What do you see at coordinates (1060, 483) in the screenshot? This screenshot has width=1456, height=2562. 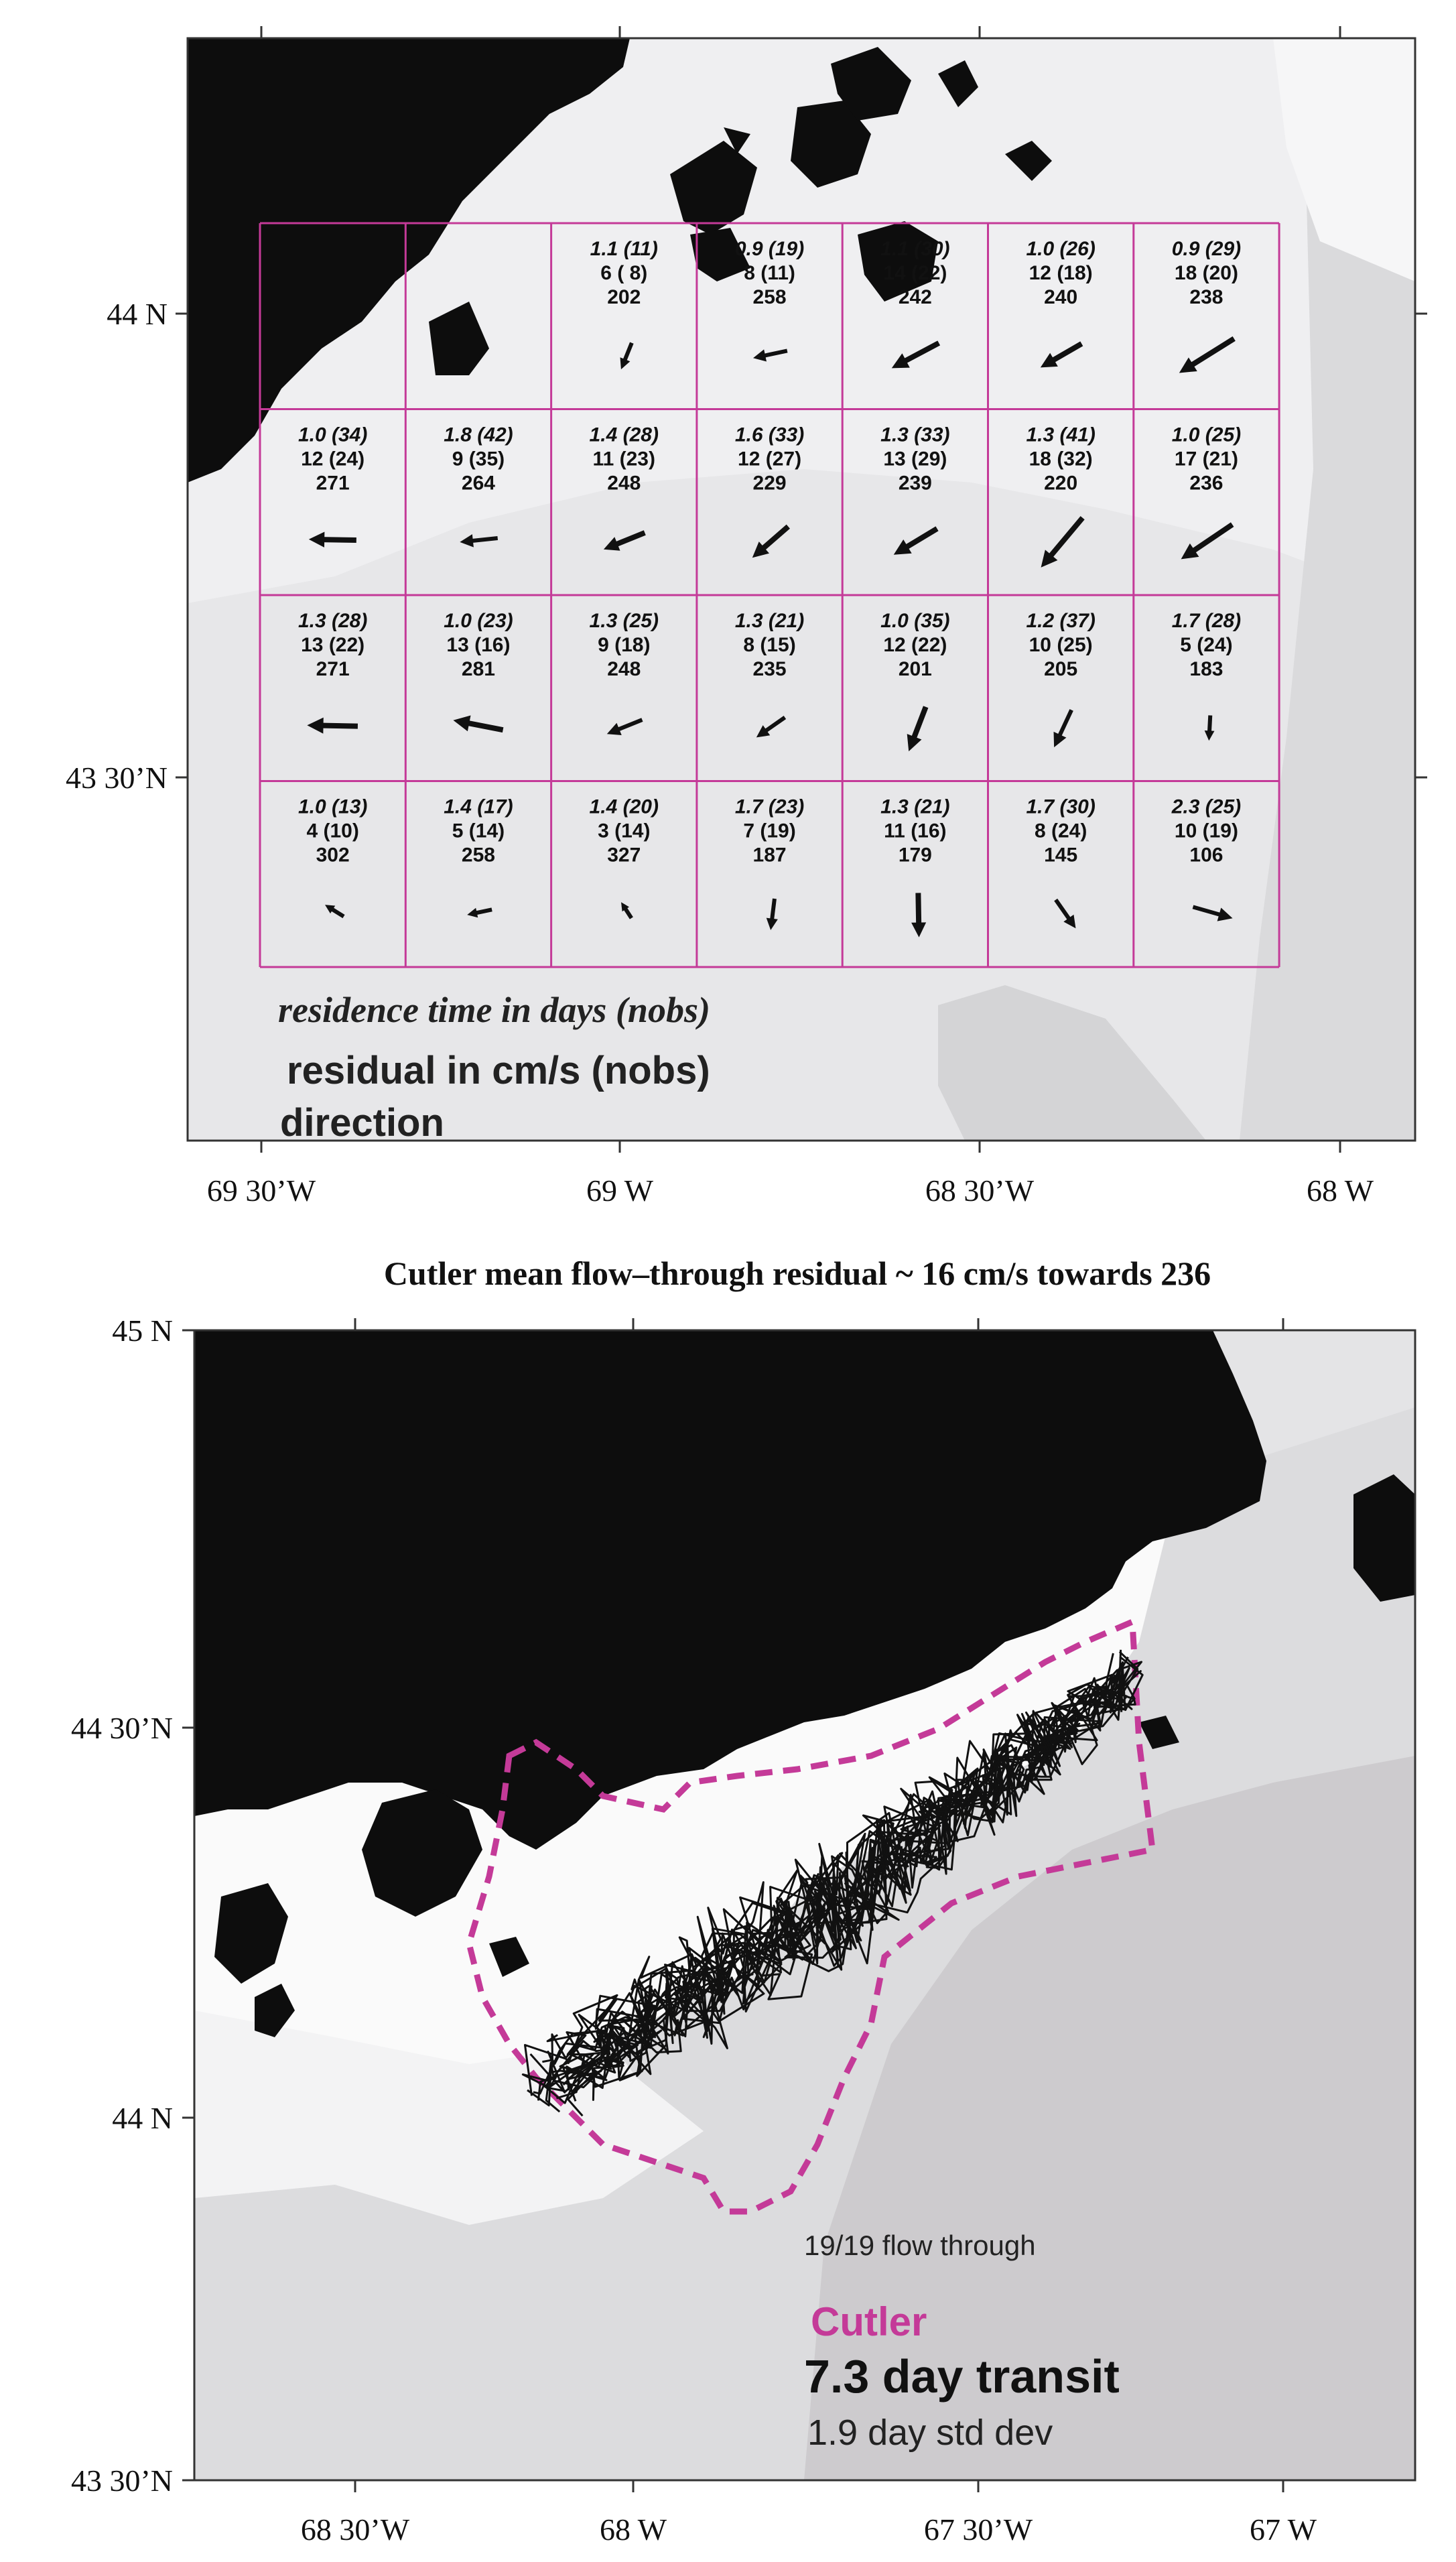 I see `cell-direction: 220` at bounding box center [1060, 483].